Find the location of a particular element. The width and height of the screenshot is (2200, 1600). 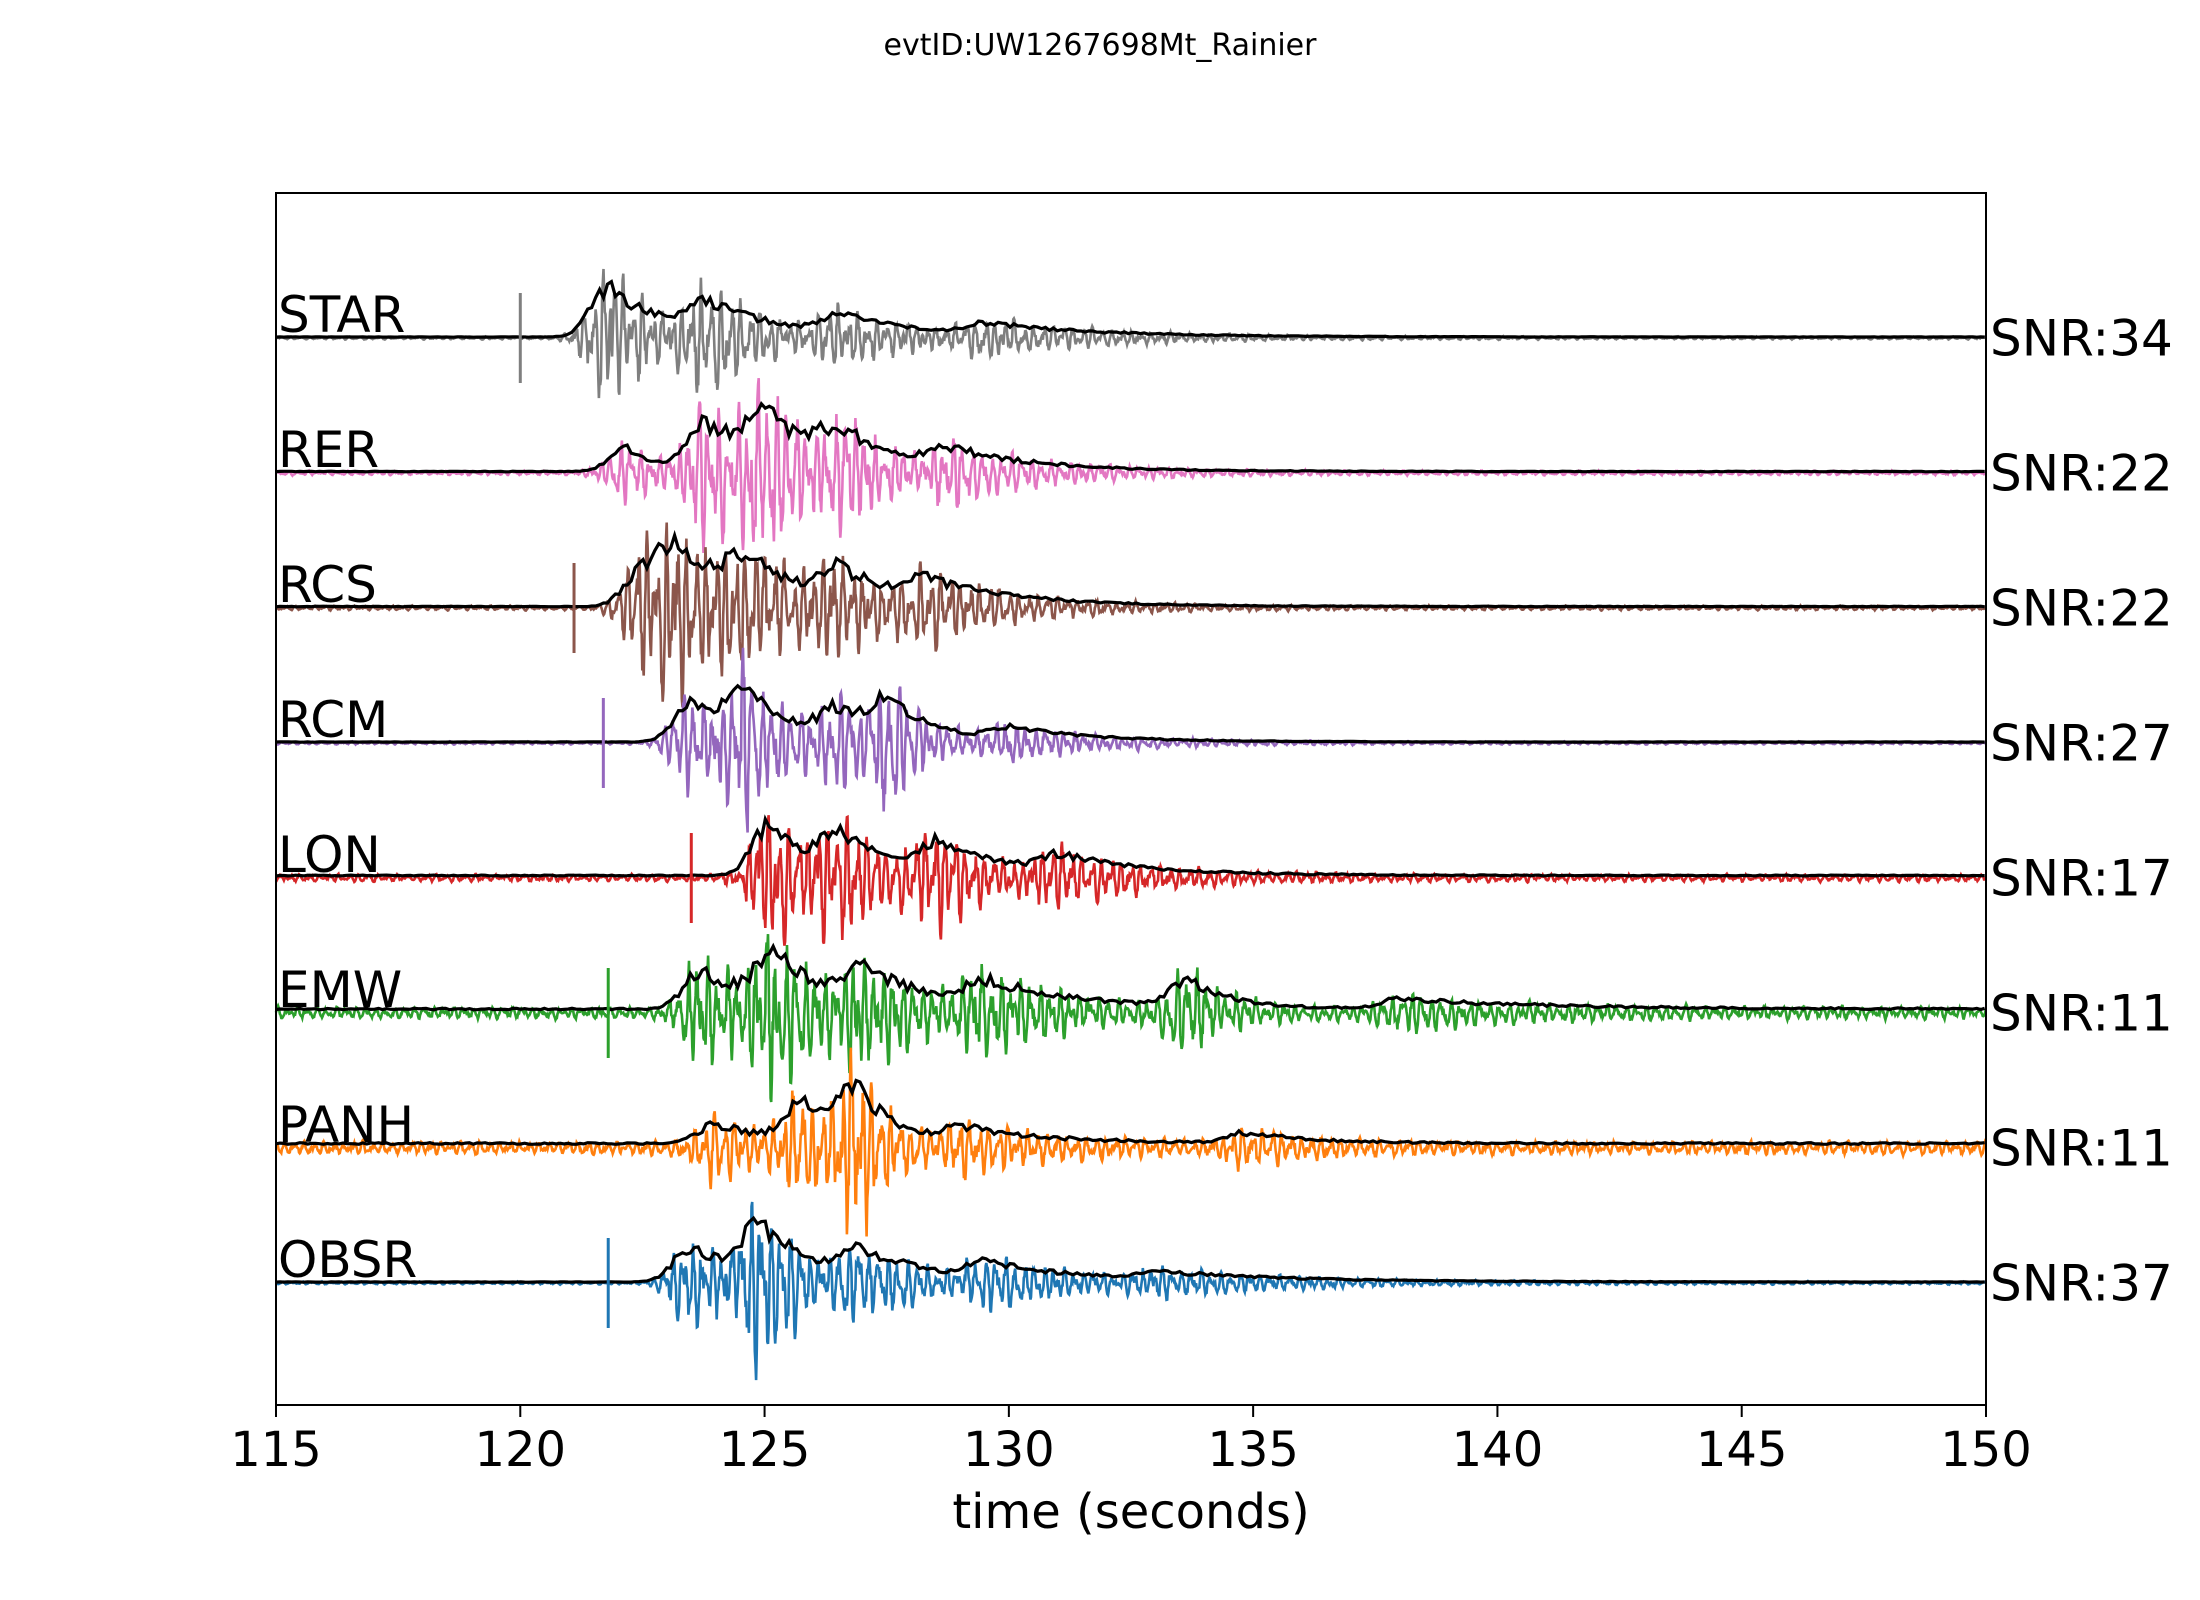

trace-star: STAR SNR:34 is located at coordinates (1224, 333).